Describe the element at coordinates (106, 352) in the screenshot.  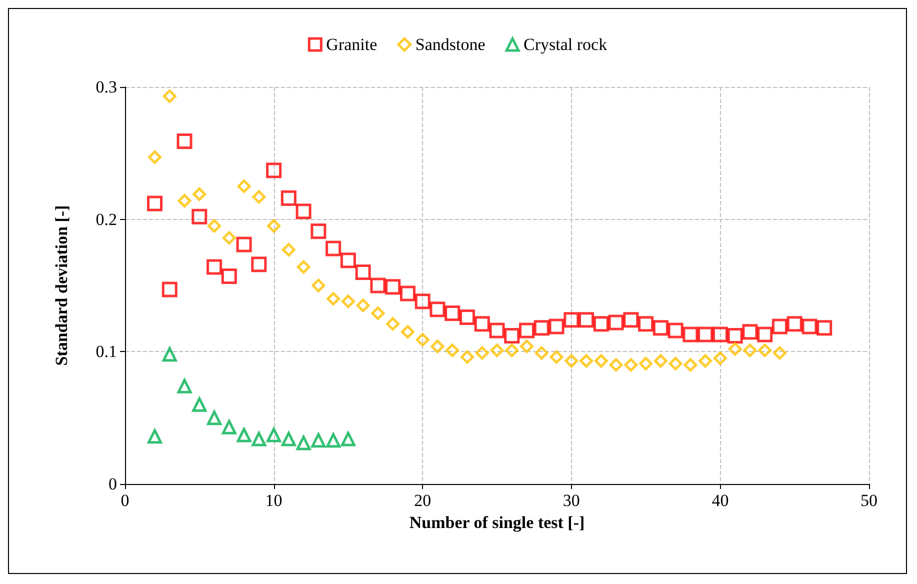
I see `y-tick-label: 0.1` at that location.